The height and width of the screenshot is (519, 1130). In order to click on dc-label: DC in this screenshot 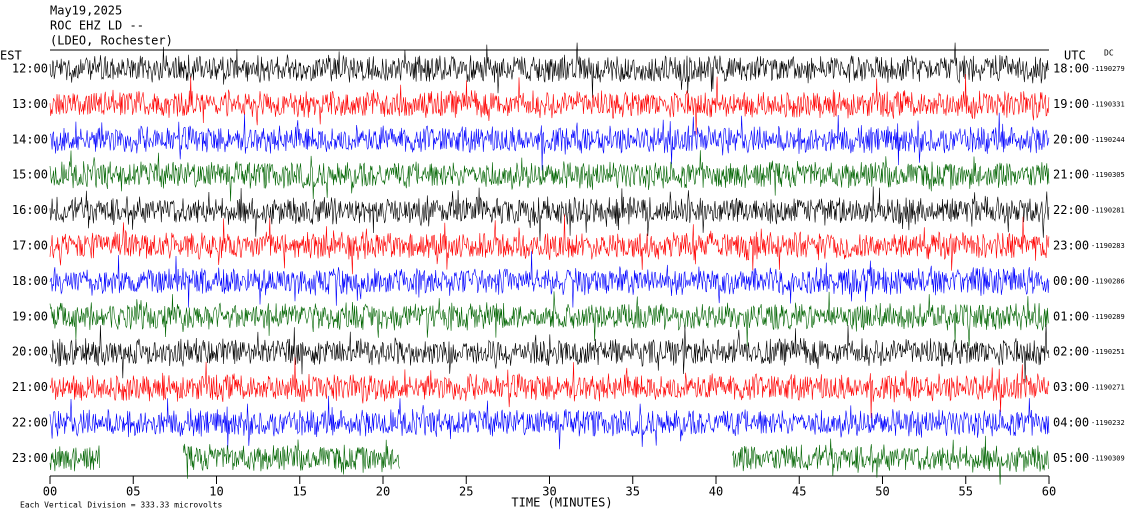, I will do `click(1109, 53)`.